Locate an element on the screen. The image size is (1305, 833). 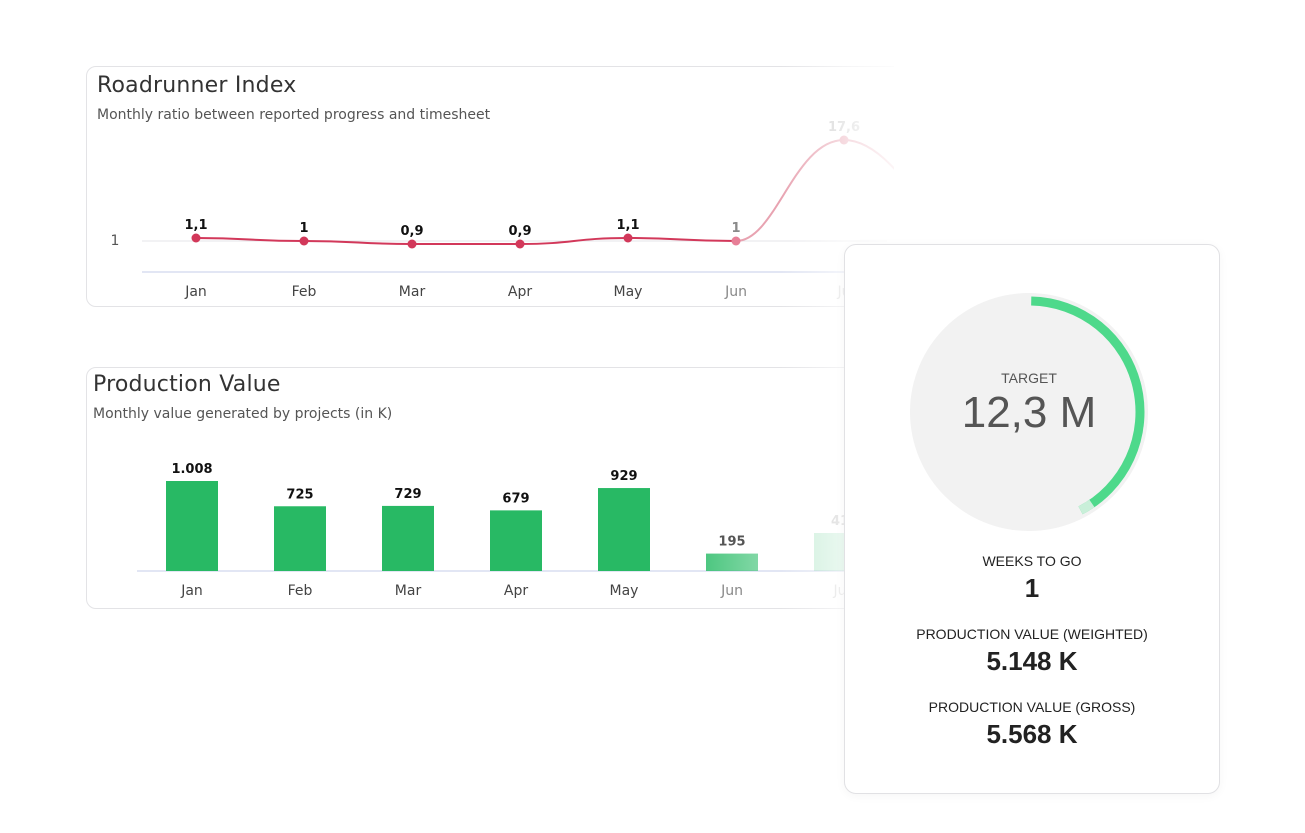
production-title: Production Value is located at coordinates (187, 384).